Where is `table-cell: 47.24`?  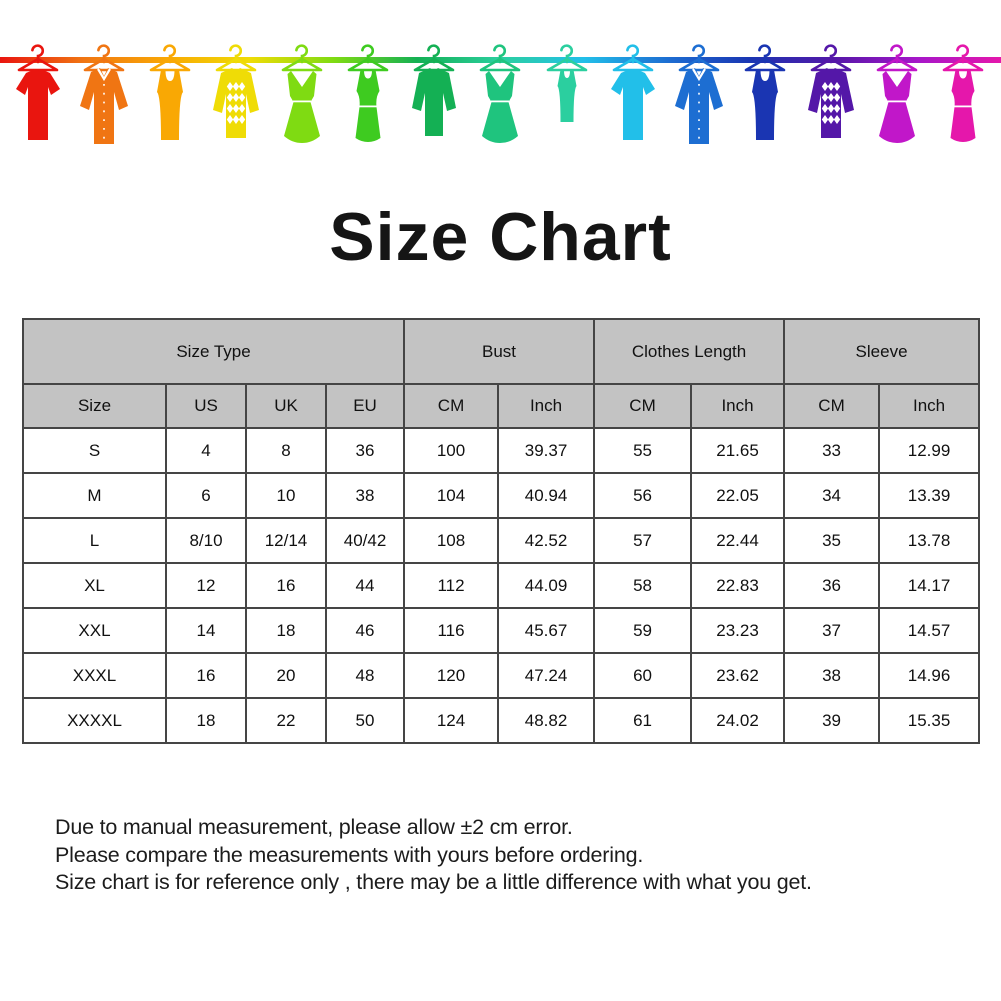
table-cell: 47.24 is located at coordinates (546, 676).